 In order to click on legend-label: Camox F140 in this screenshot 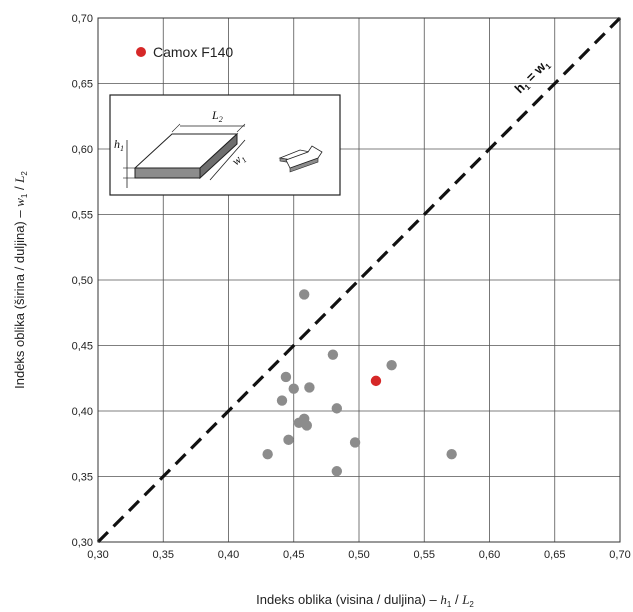, I will do `click(193, 52)`.